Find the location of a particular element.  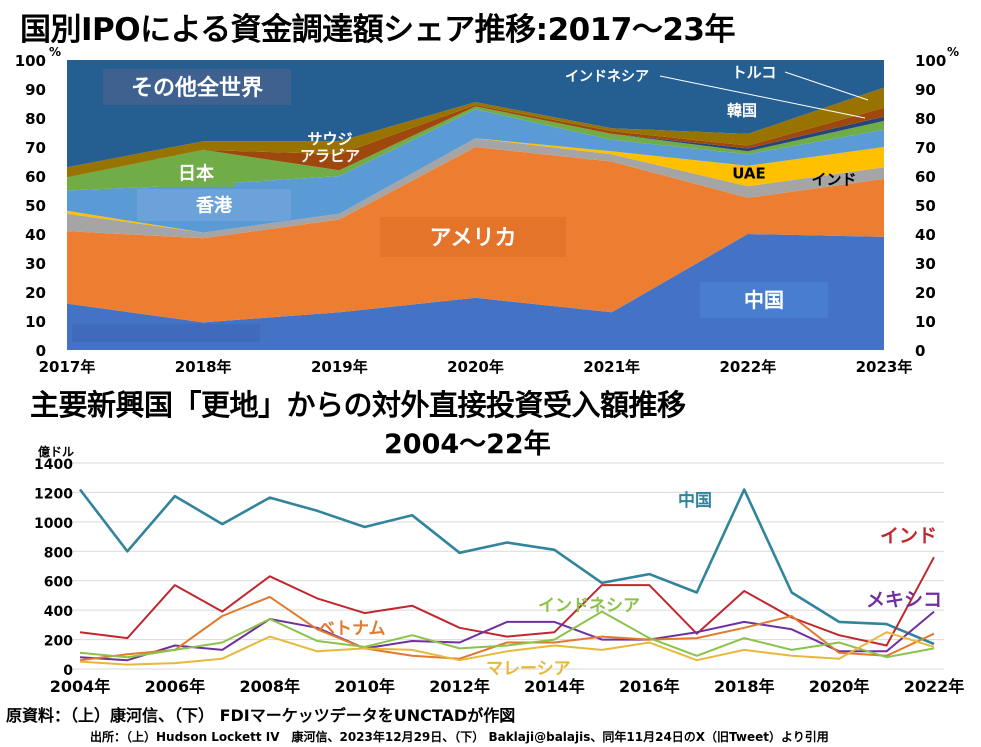

indonesia-leader-line is located at coordinates (762, 97).